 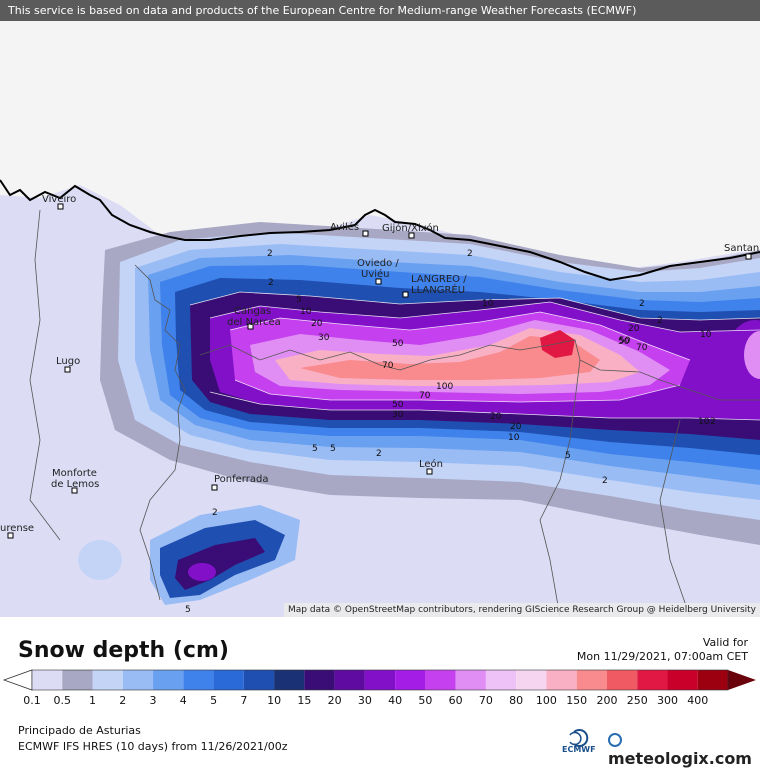 What do you see at coordinates (63, 700) in the screenshot?
I see `colorbar-tick-label: 0.5` at bounding box center [63, 700].